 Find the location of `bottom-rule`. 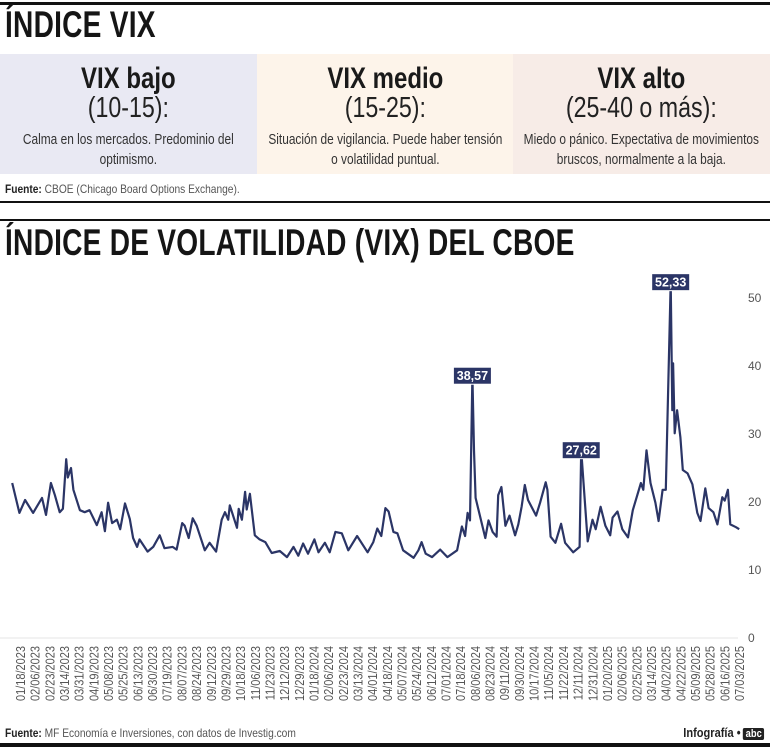

bottom-rule is located at coordinates (385, 745).